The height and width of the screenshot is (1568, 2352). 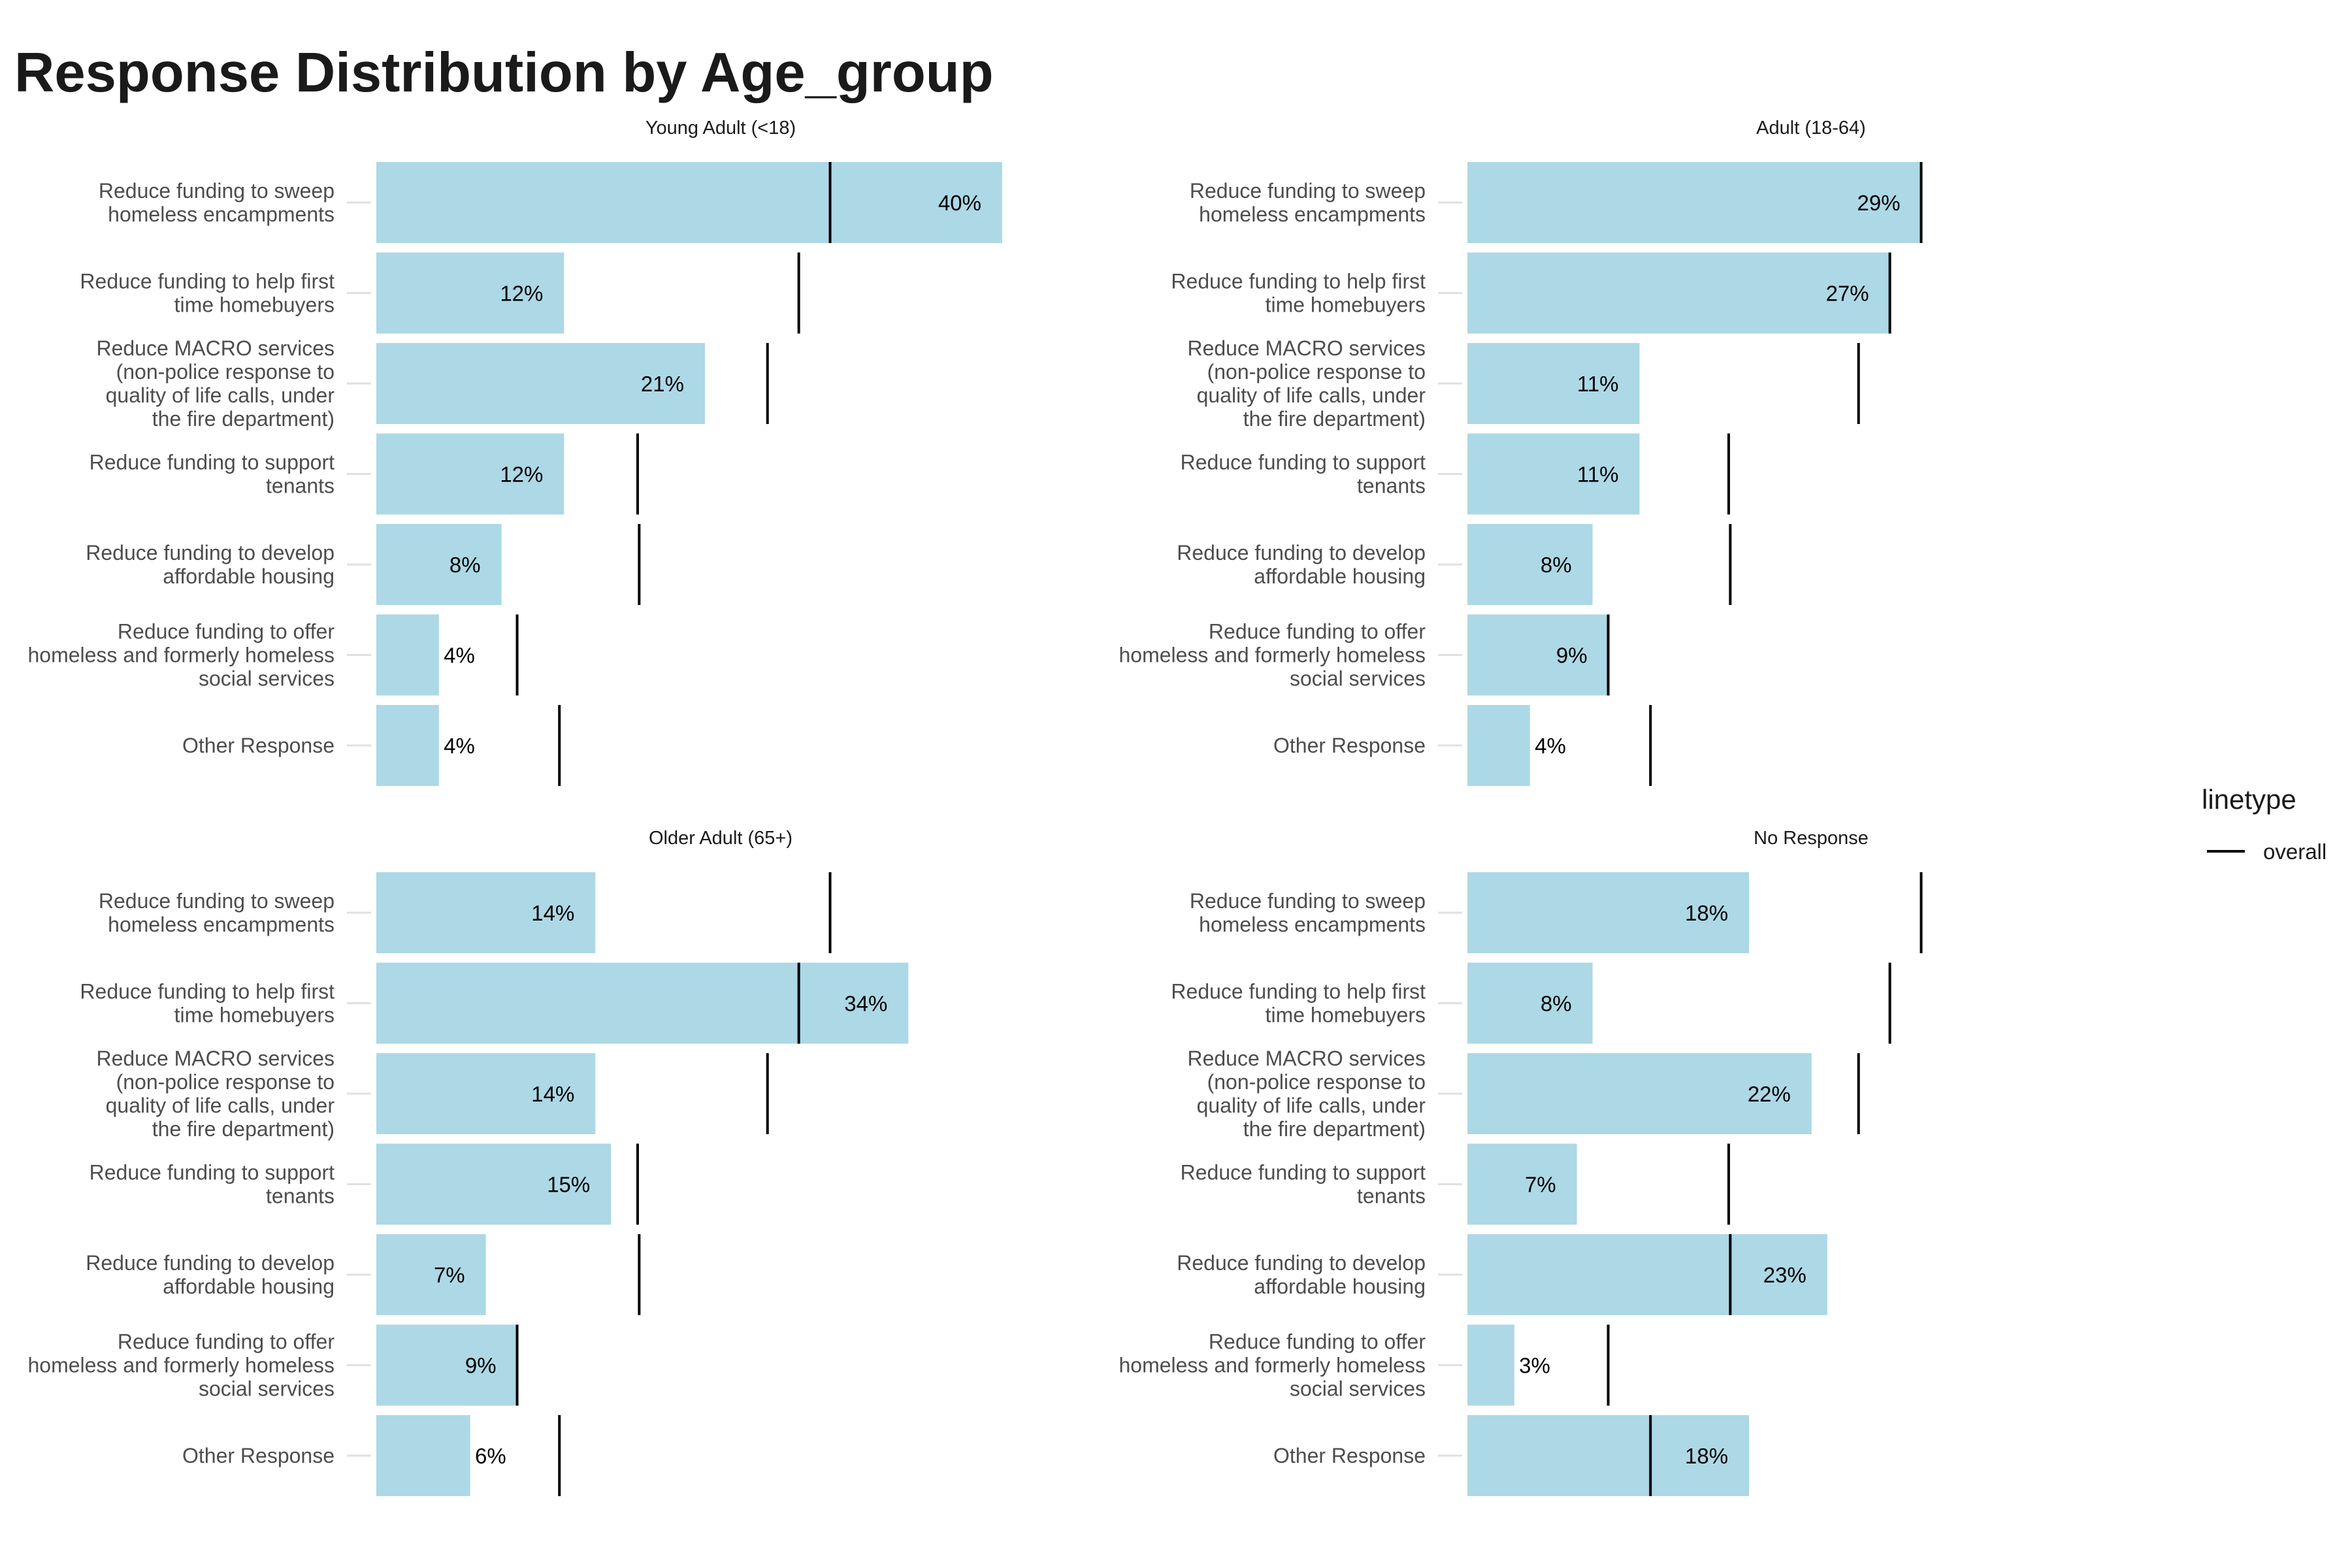 What do you see at coordinates (1769, 1094) in the screenshot?
I see `value-label: 22%` at bounding box center [1769, 1094].